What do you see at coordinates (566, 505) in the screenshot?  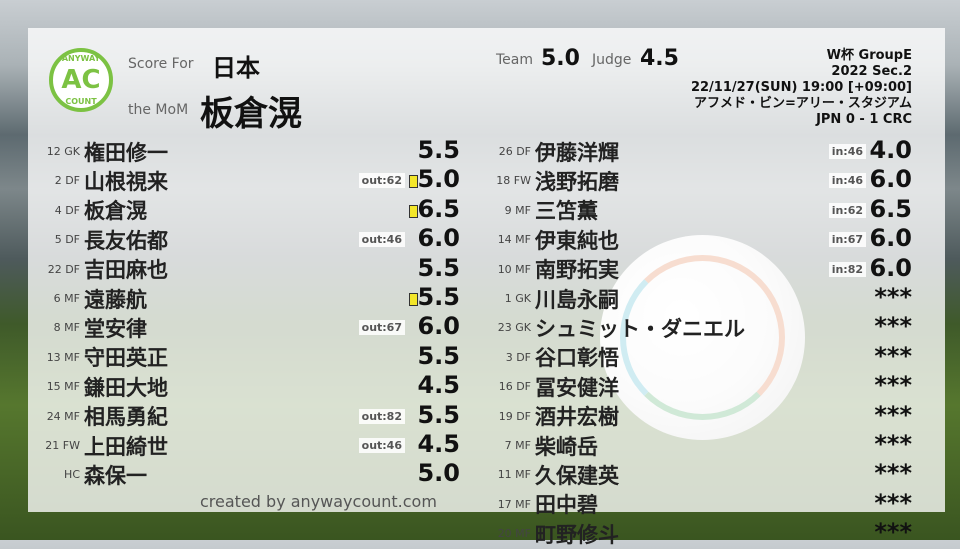 I see `player-name: 田中碧` at bounding box center [566, 505].